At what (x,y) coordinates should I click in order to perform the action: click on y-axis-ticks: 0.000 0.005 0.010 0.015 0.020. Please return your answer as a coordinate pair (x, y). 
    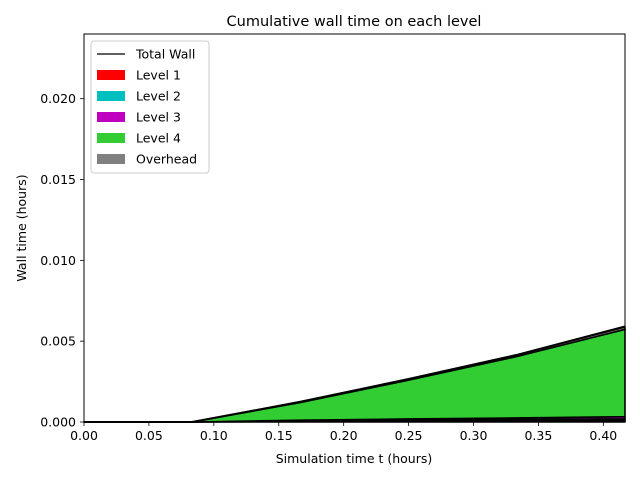
    Looking at the image, I should click on (62, 260).